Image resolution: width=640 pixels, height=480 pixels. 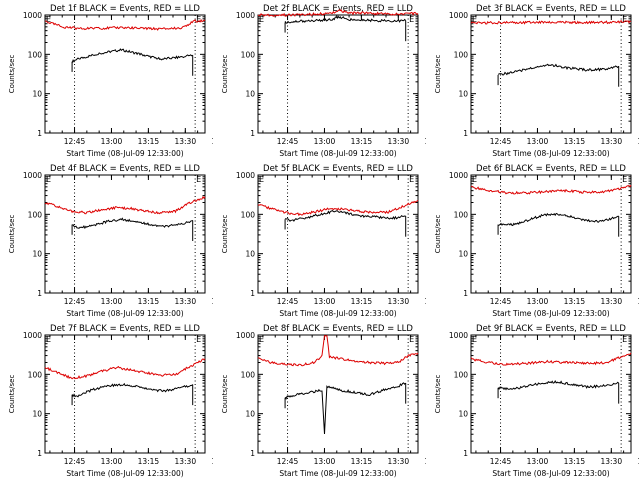 I want to click on panel-title: Det 3f BLACK = Events, RED = LLD, so click(x=551, y=9).